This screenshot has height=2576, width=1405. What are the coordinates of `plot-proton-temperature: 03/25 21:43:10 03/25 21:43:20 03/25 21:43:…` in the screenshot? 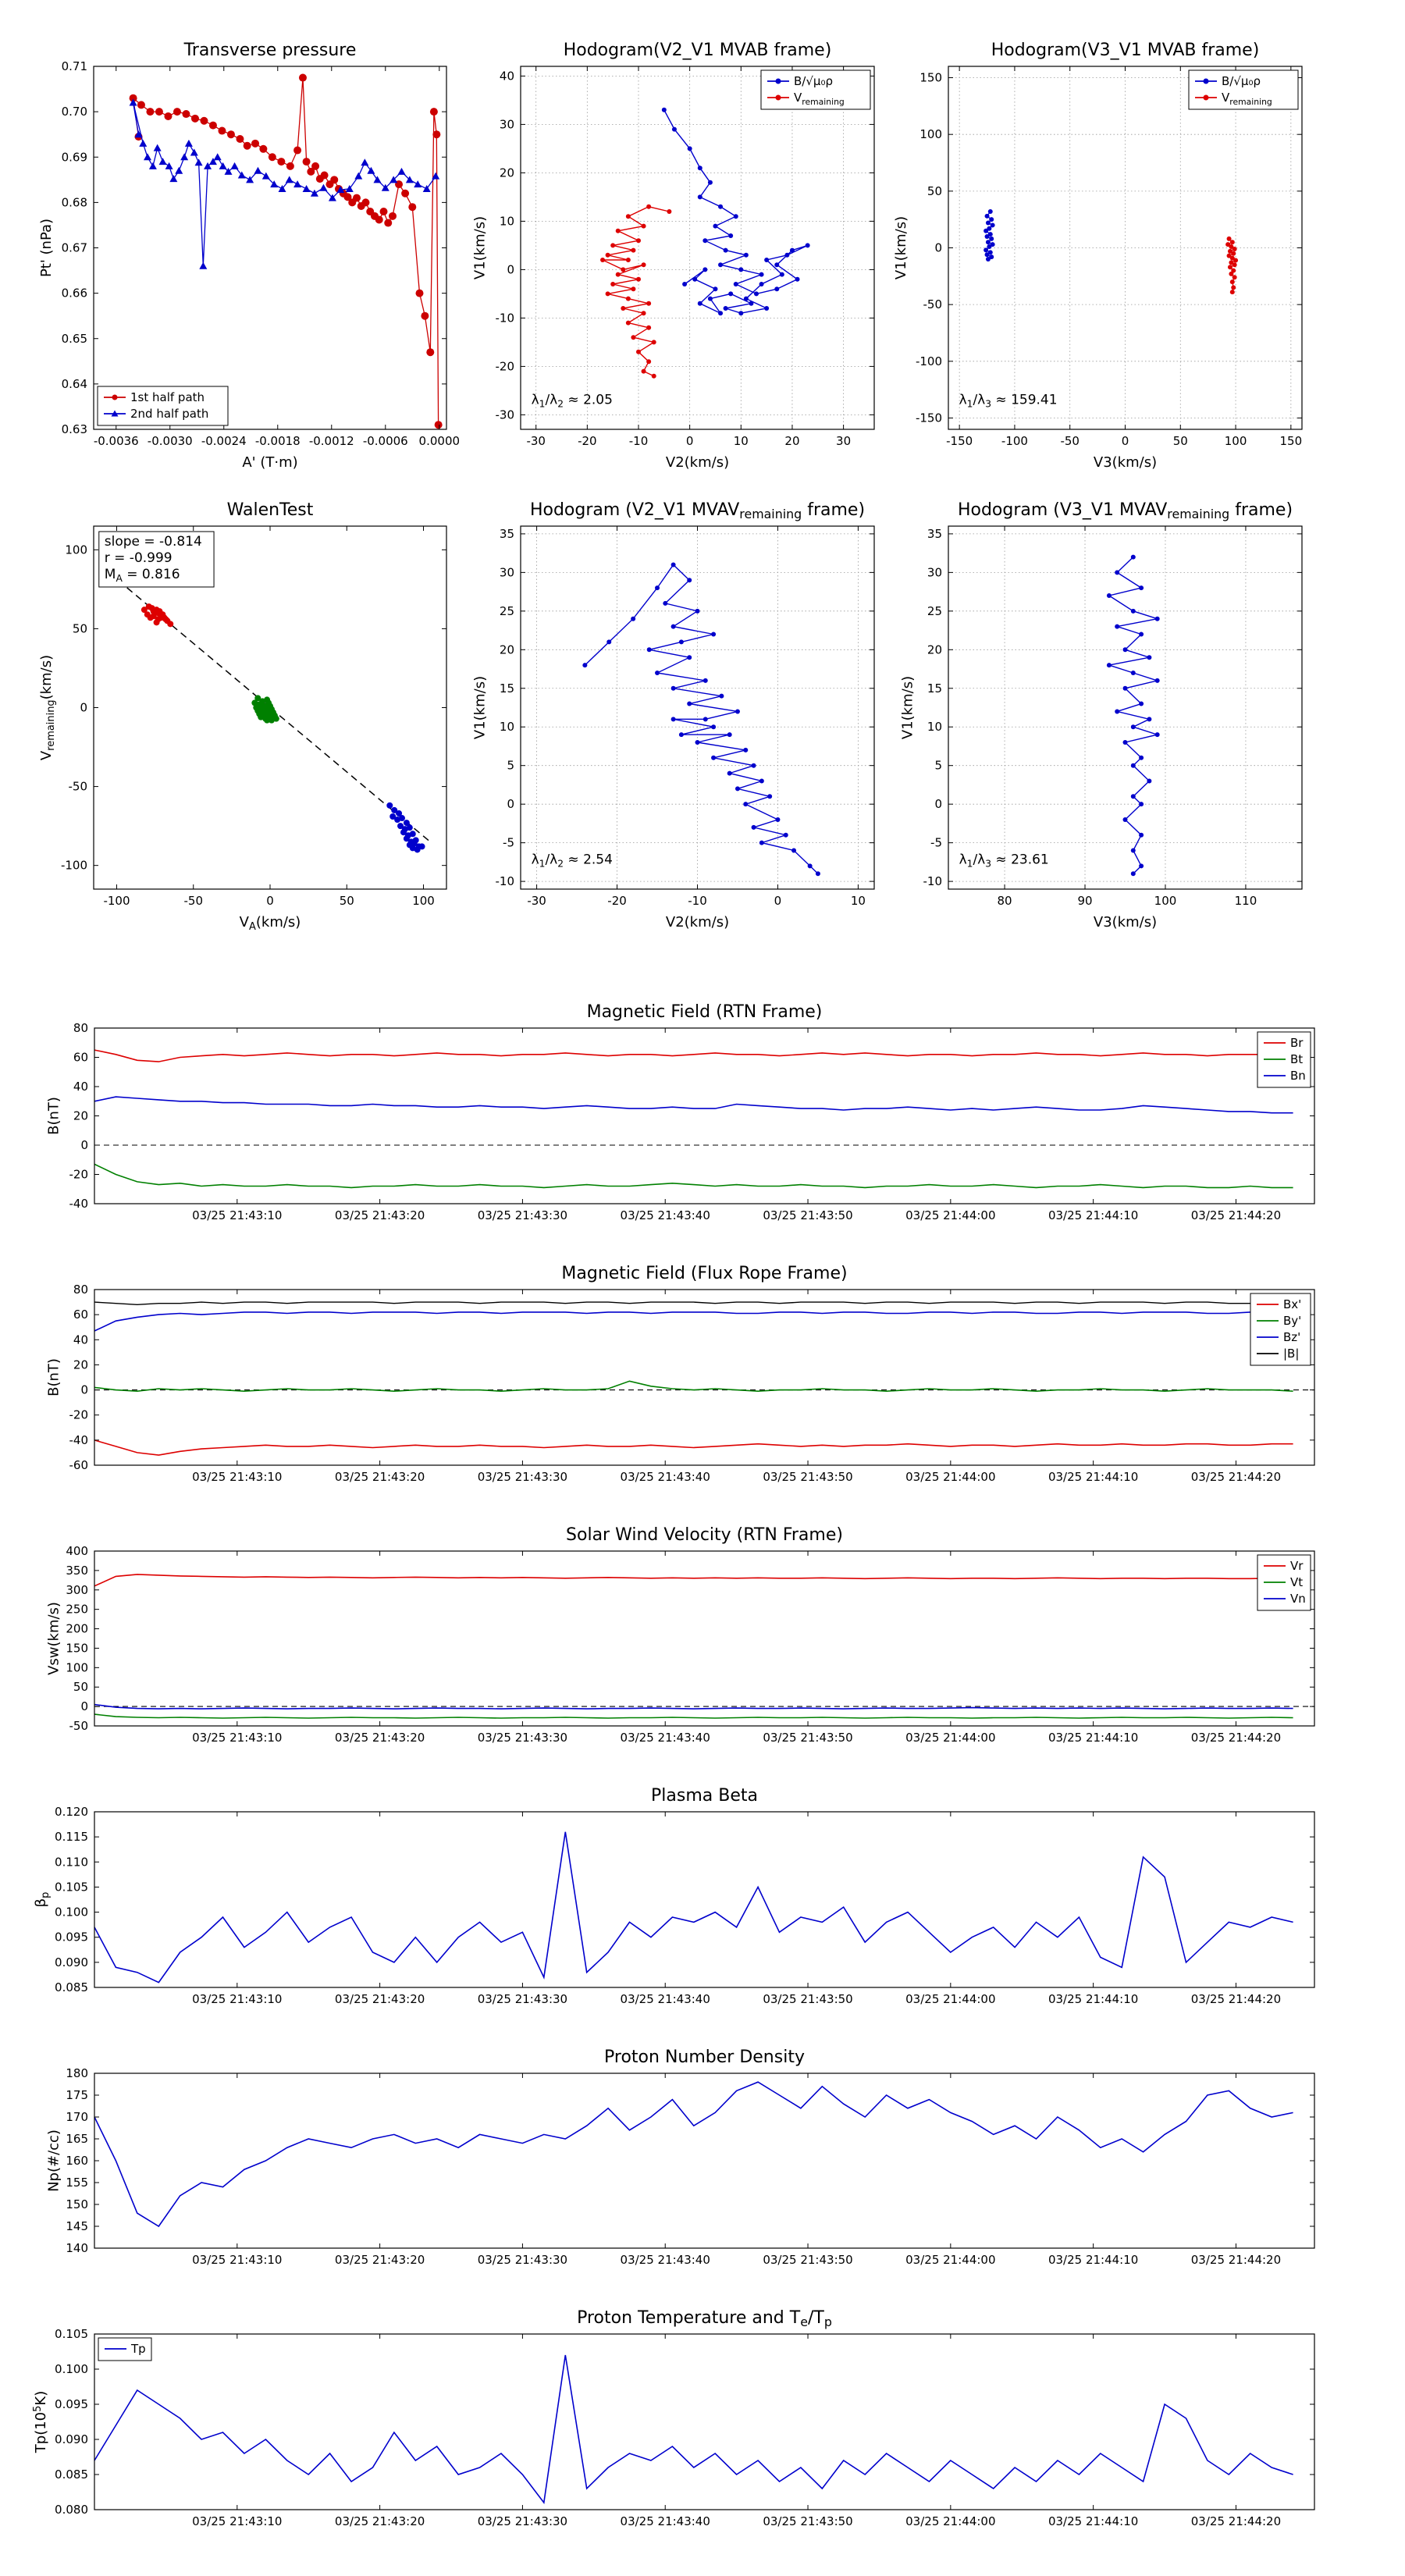 It's located at (674, 2418).